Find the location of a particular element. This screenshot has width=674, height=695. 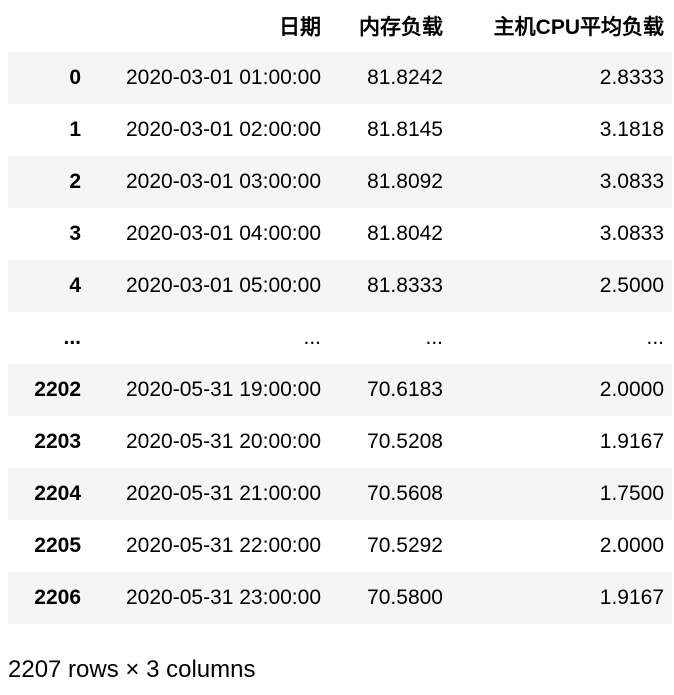

cell-date: 2020-03-01 05:00:00 is located at coordinates (223, 285).